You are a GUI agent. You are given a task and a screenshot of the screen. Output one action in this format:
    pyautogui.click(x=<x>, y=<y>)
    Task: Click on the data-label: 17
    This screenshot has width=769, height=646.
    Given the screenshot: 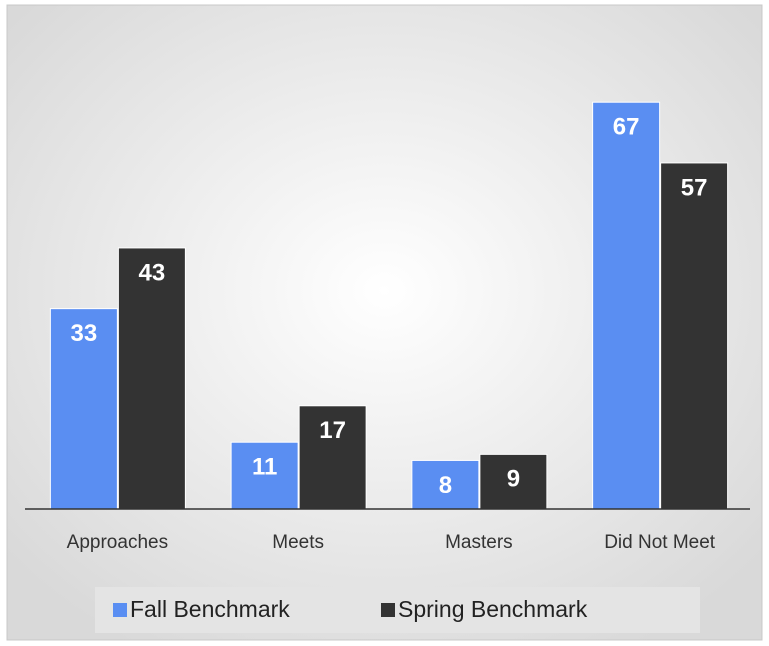 What is the action you would take?
    pyautogui.click(x=332, y=430)
    